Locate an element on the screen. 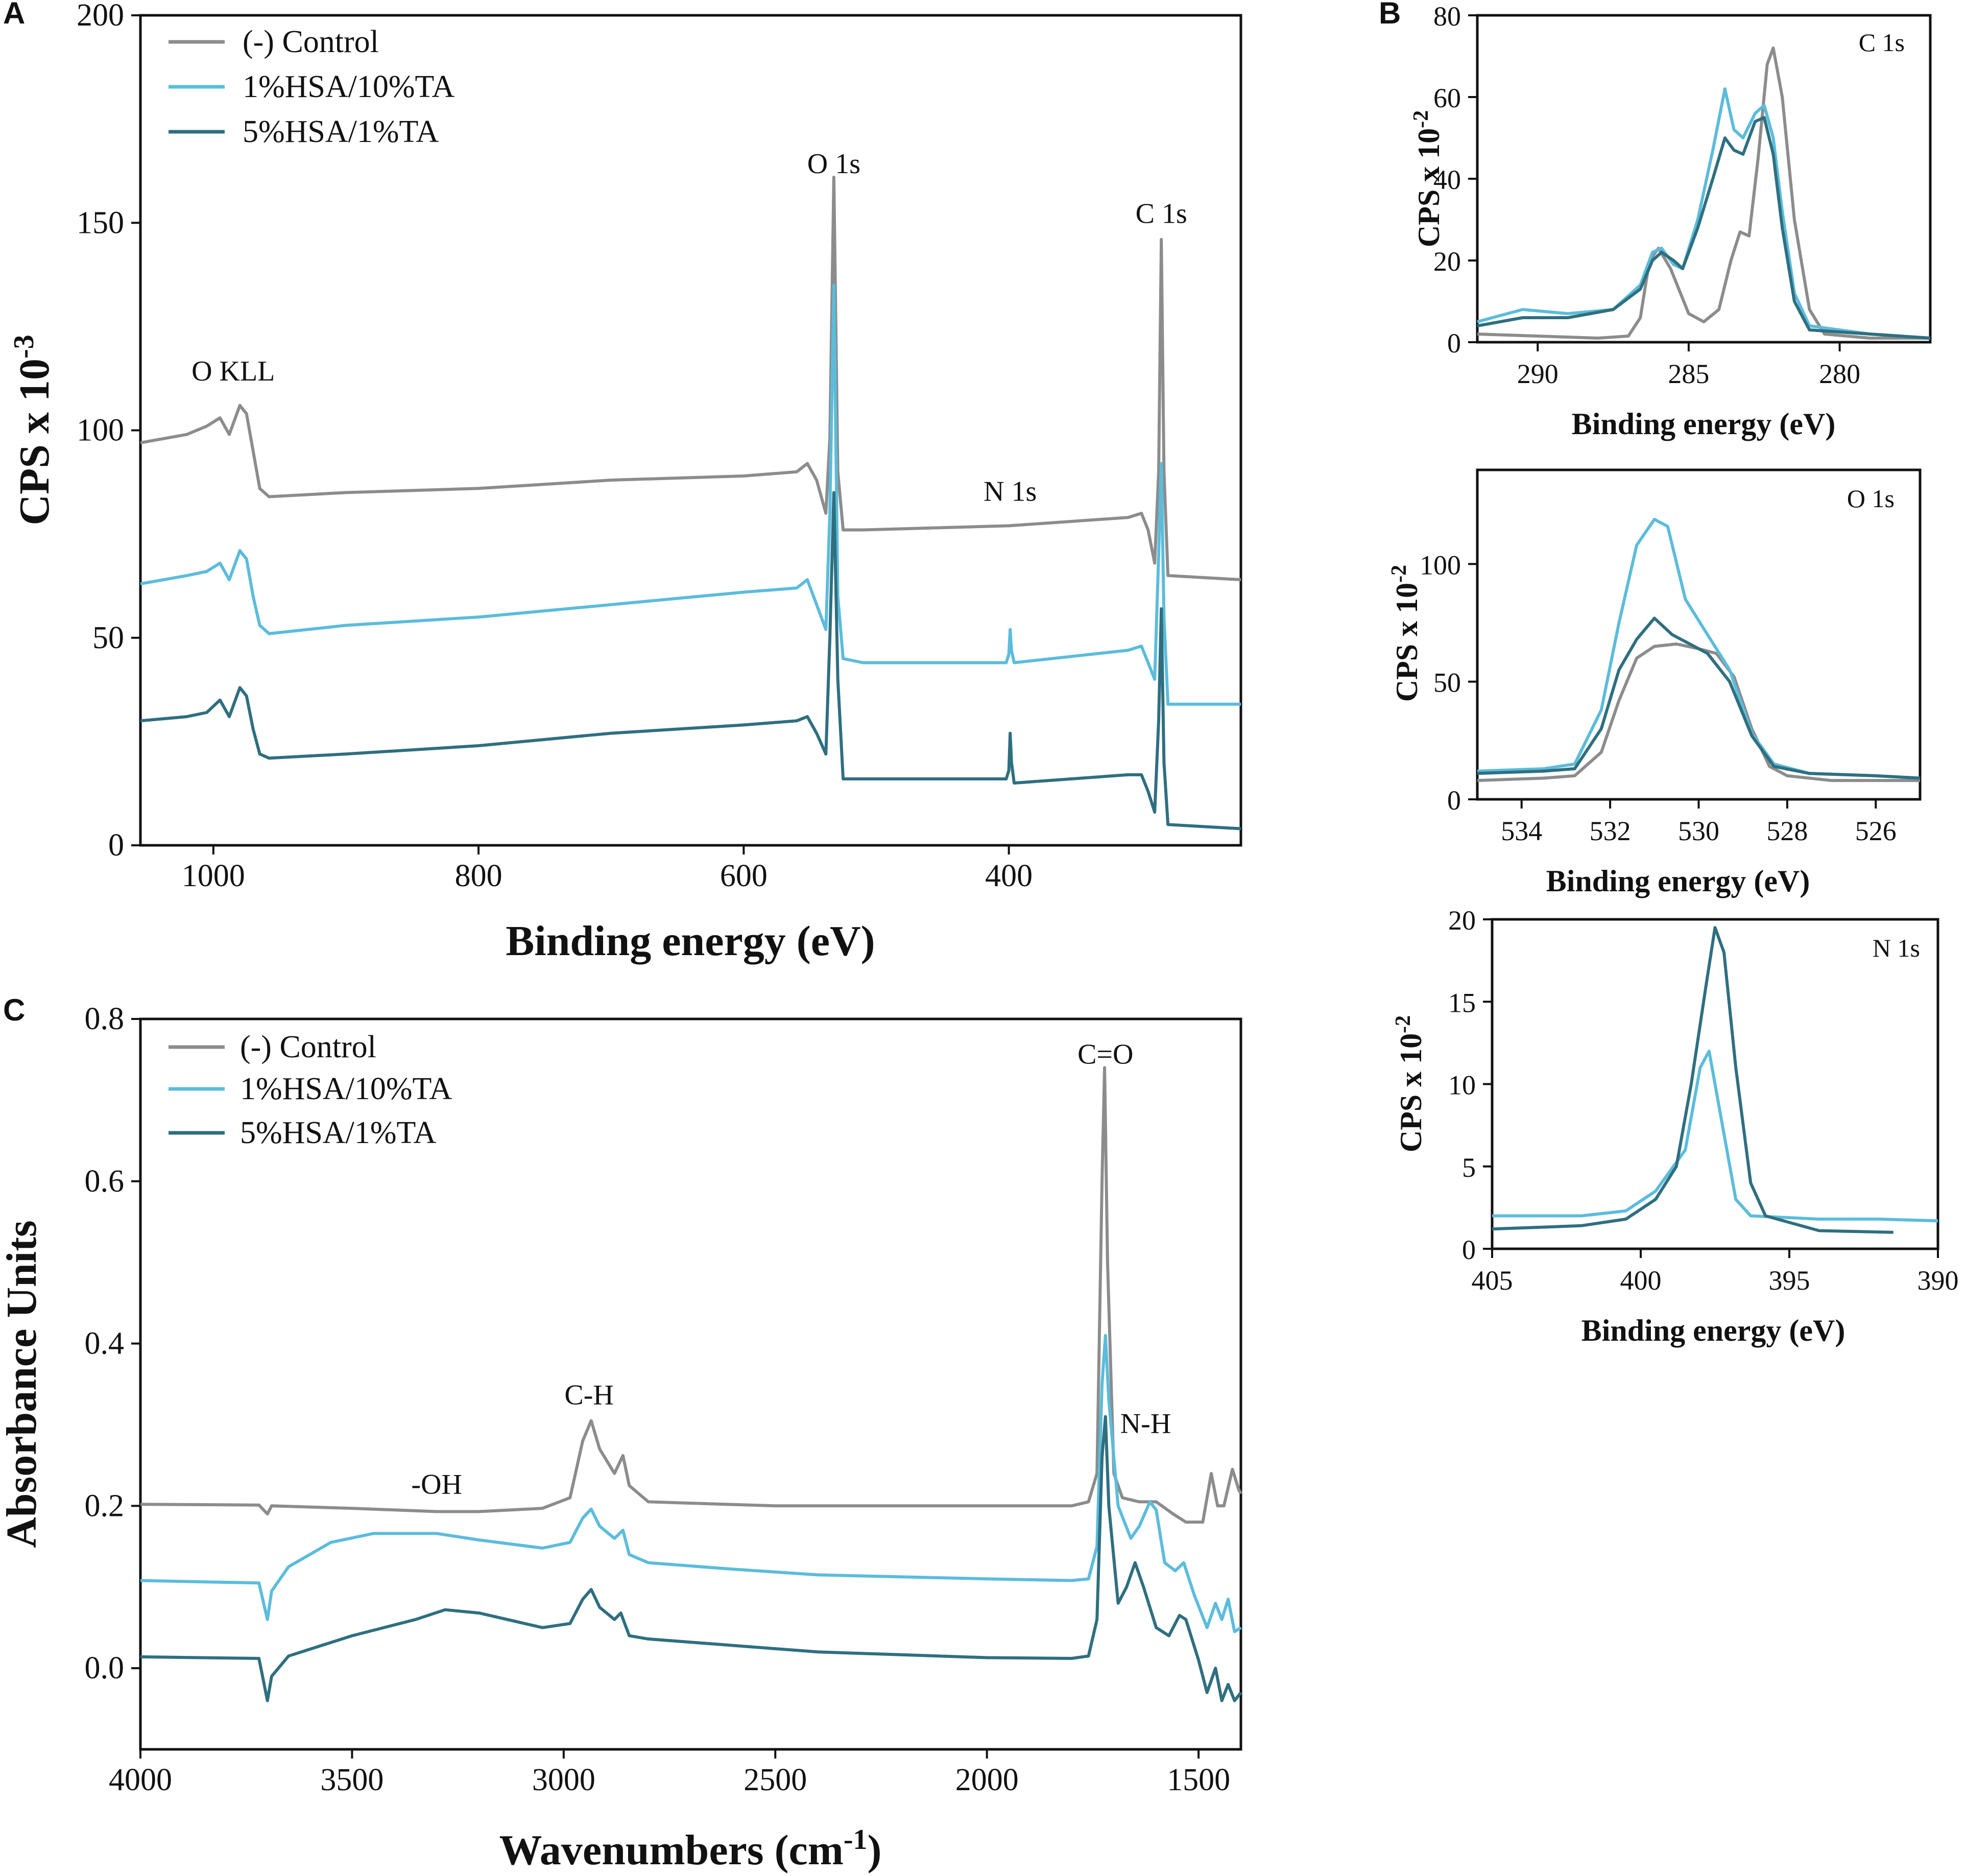 Image resolution: width=1966 pixels, height=1876 pixels. x-tick-label: 3500 is located at coordinates (351, 1780).